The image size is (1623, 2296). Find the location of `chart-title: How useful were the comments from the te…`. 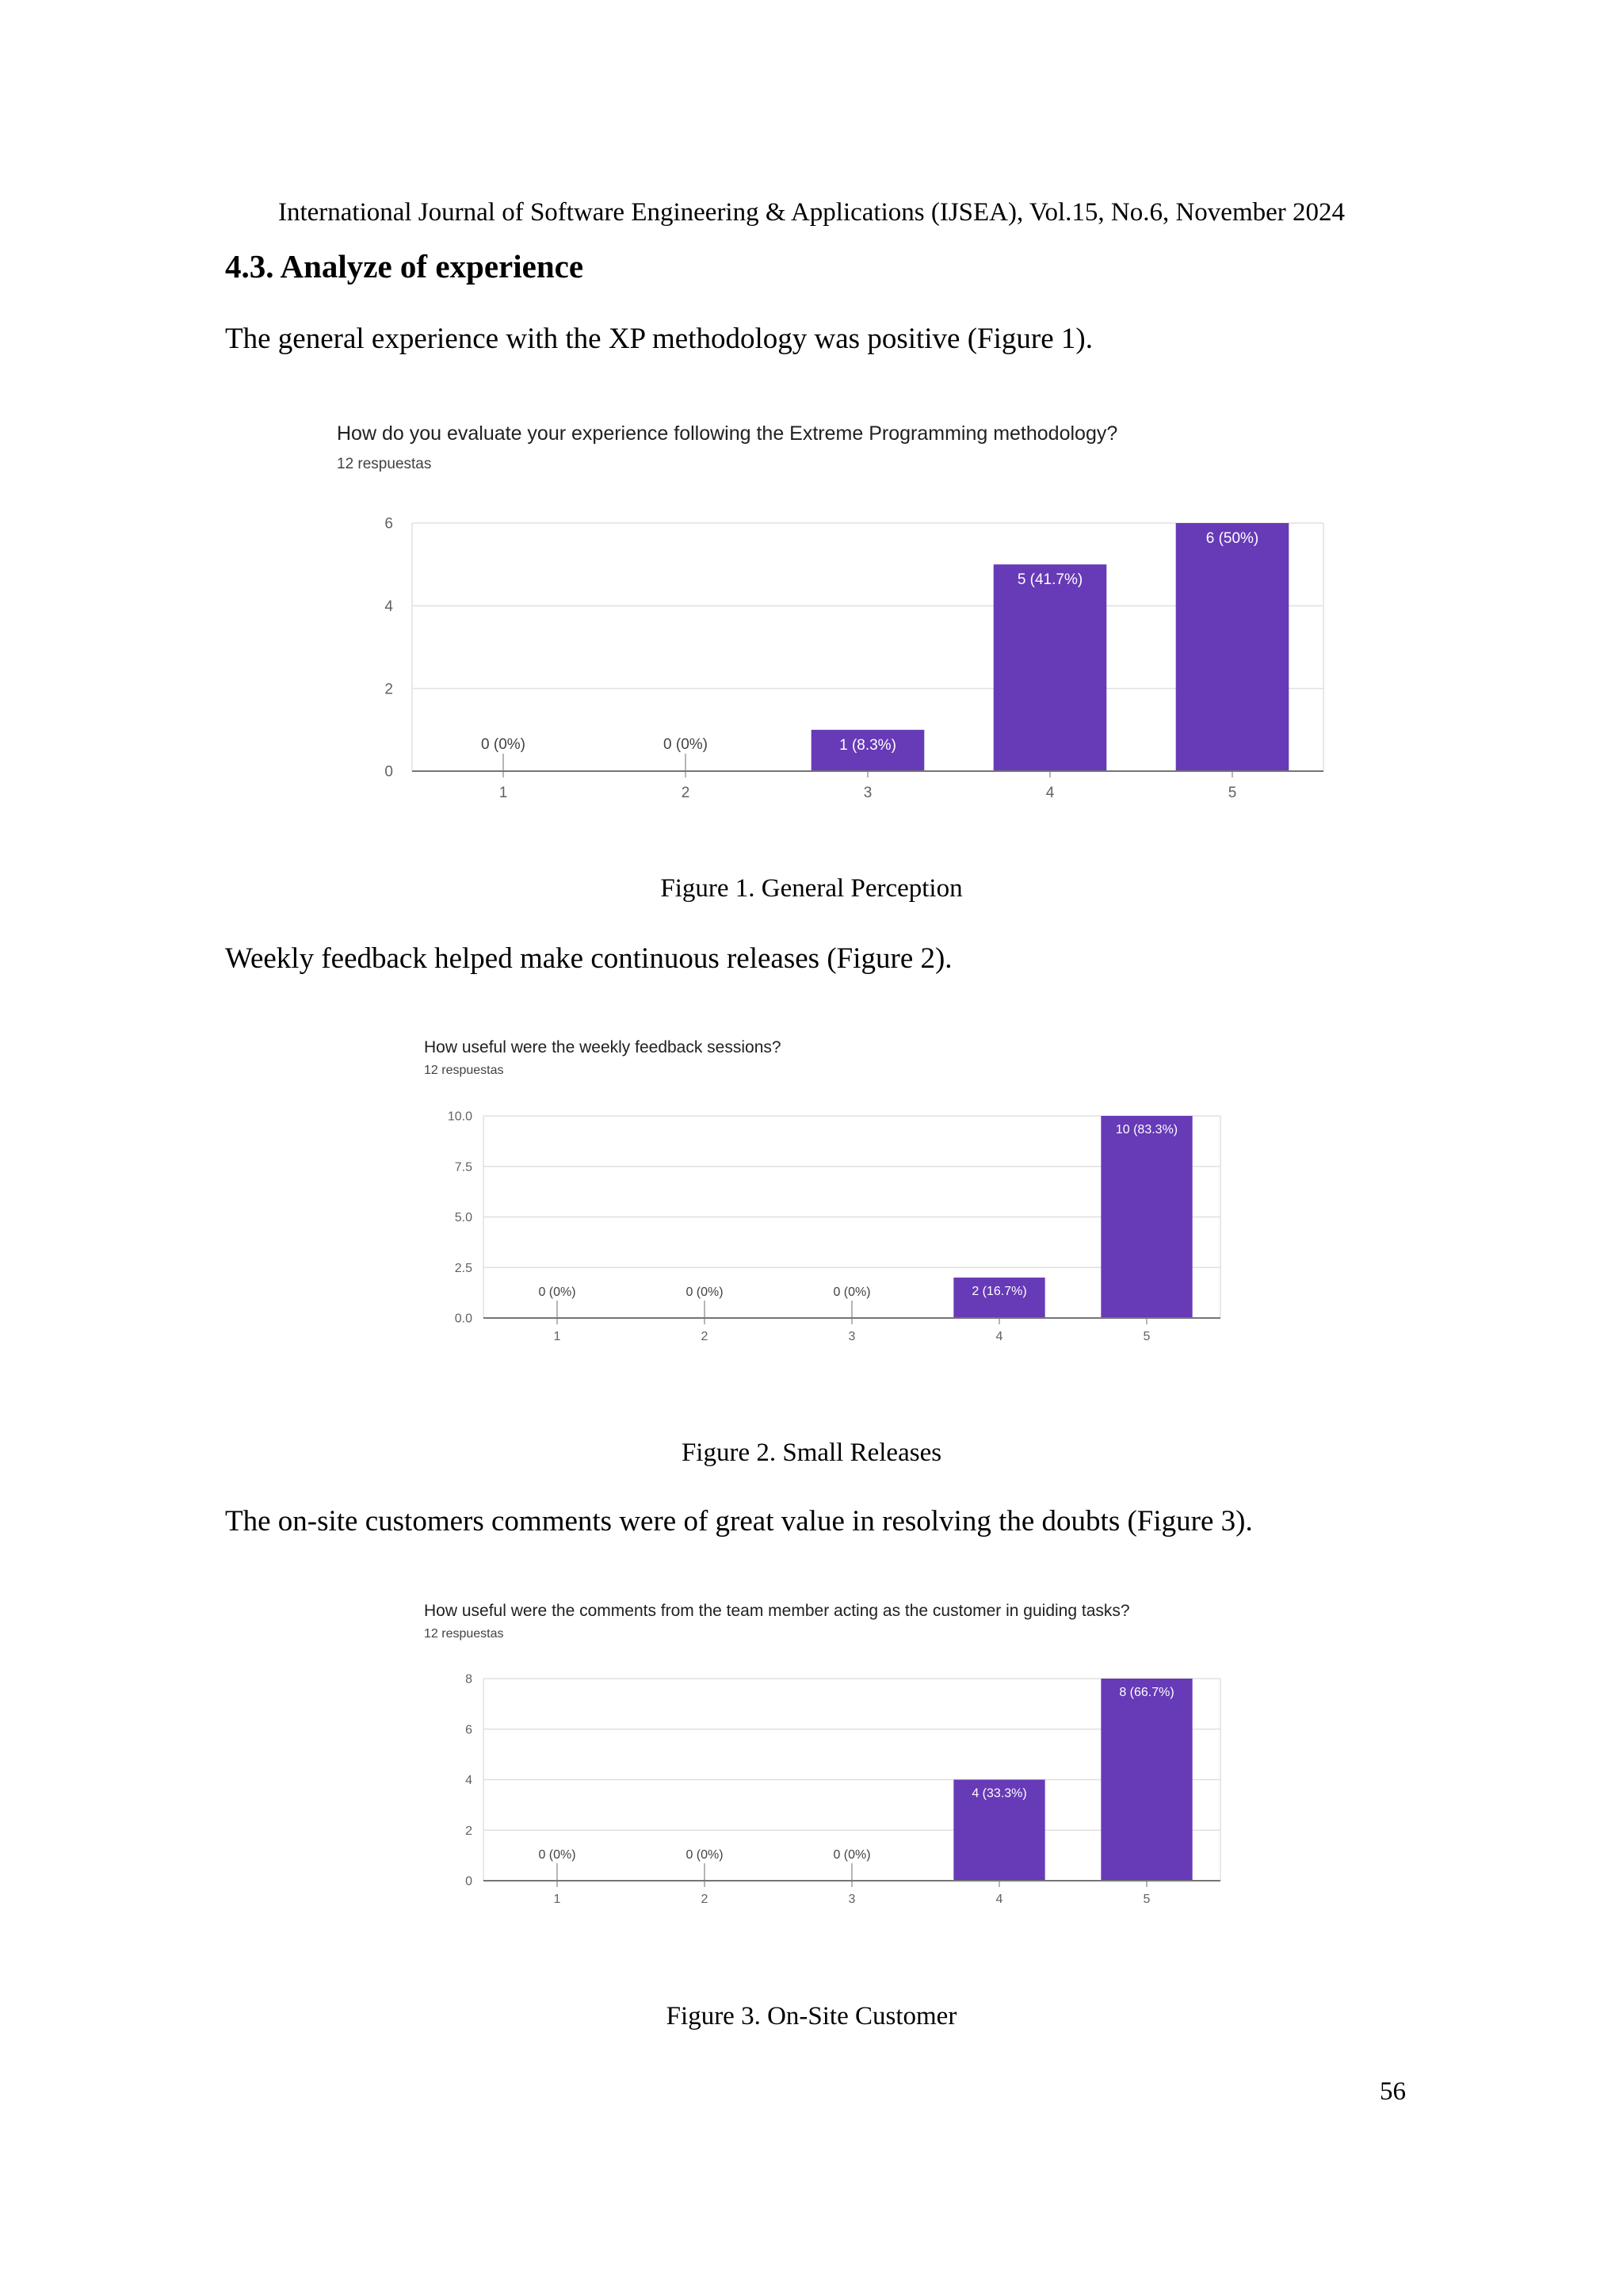

chart-title: How useful were the comments from the te… is located at coordinates (777, 1611).